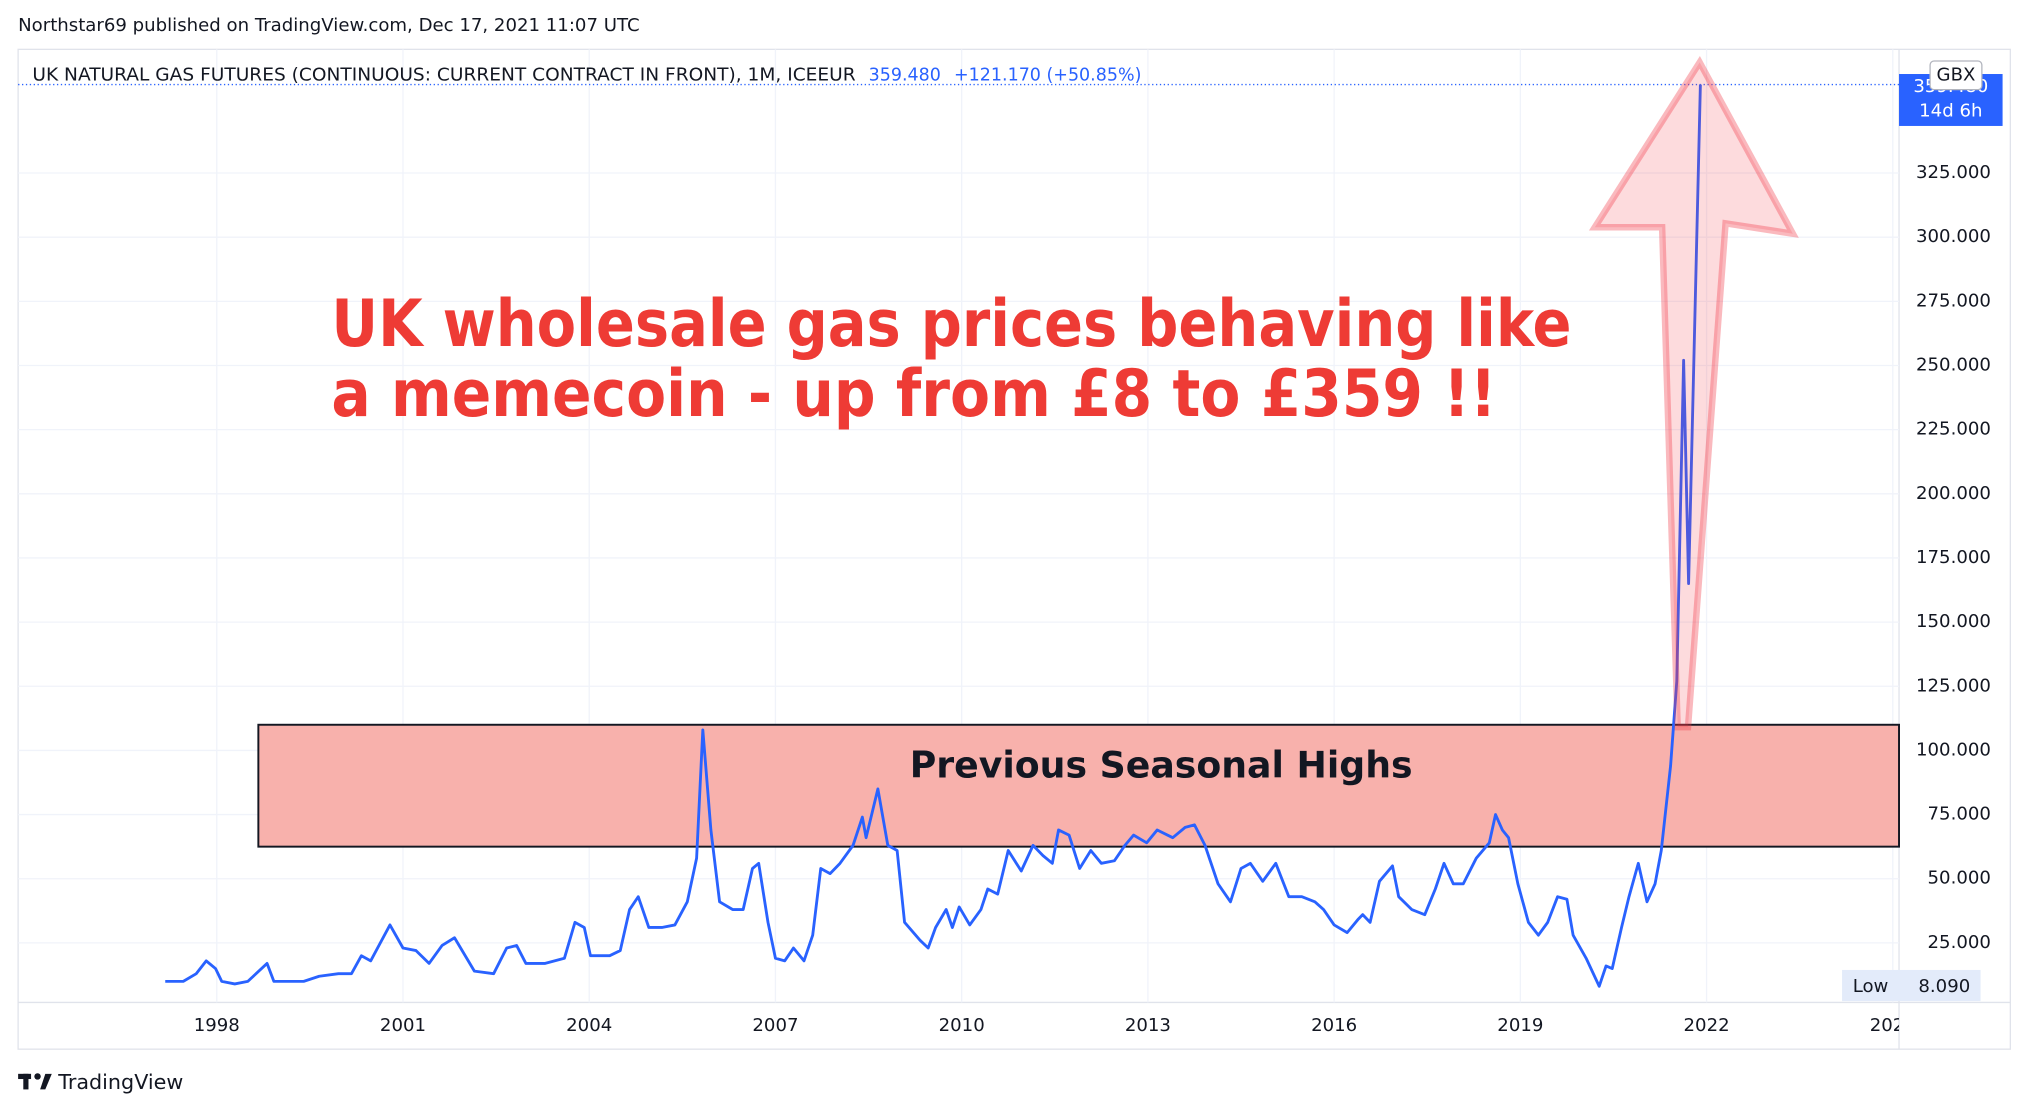  What do you see at coordinates (1707, 1025) in the screenshot?
I see `x-tick-label: 2022` at bounding box center [1707, 1025].